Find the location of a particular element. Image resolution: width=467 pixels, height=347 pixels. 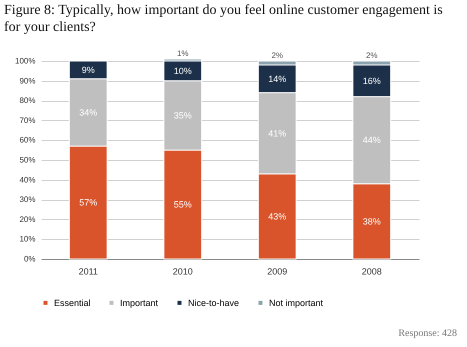

x-tick-label: 2008 is located at coordinates (372, 271).